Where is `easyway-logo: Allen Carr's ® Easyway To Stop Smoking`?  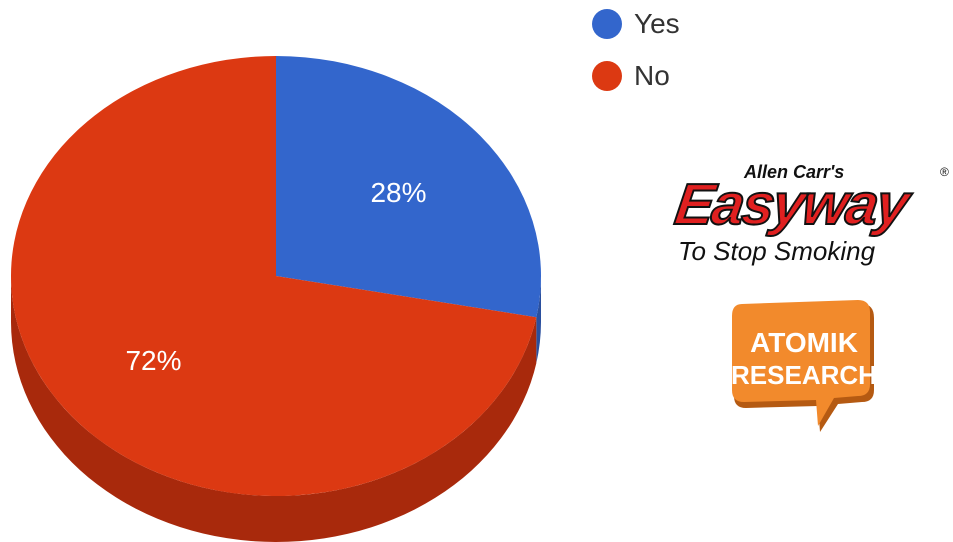 easyway-logo: Allen Carr's ® Easyway To Stop Smoking is located at coordinates (809, 214).